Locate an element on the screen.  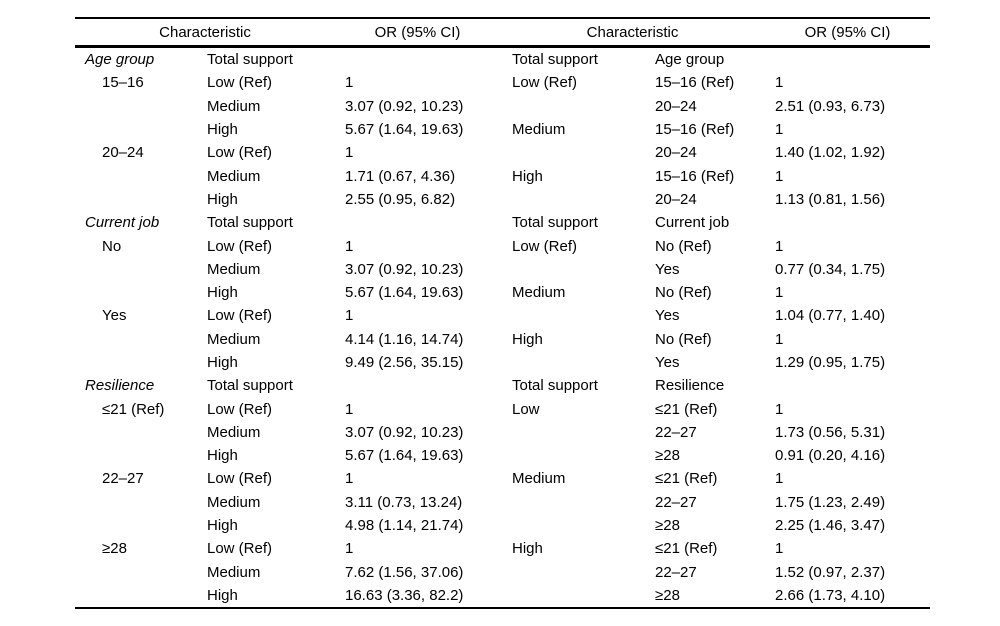
table-row: 22–27 Low (Ref) 1 Medium ≤21 (Ref) 1 is located at coordinates (502, 478).